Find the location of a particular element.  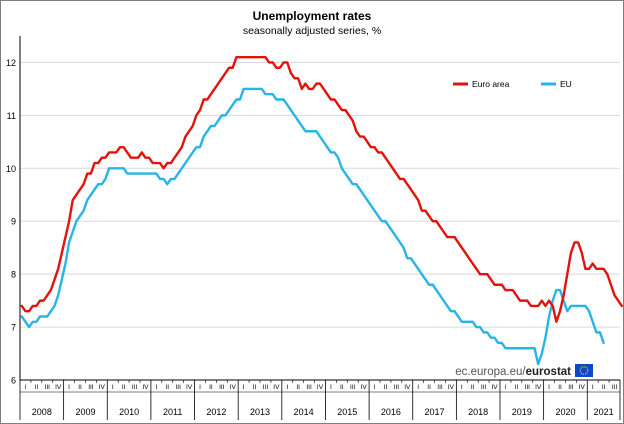

x-year-label: 2018 is located at coordinates (478, 412).